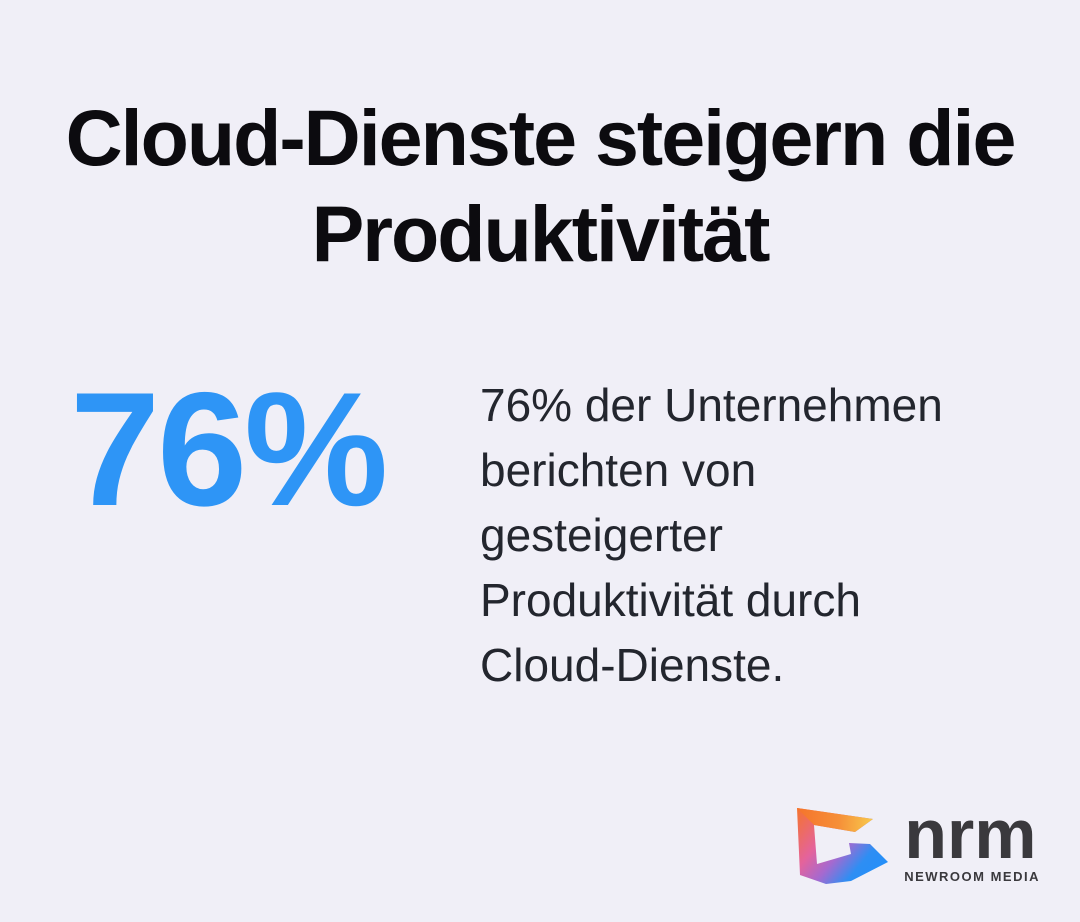 This screenshot has width=1080, height=922. I want to click on stat-value: 76%, so click(229, 449).